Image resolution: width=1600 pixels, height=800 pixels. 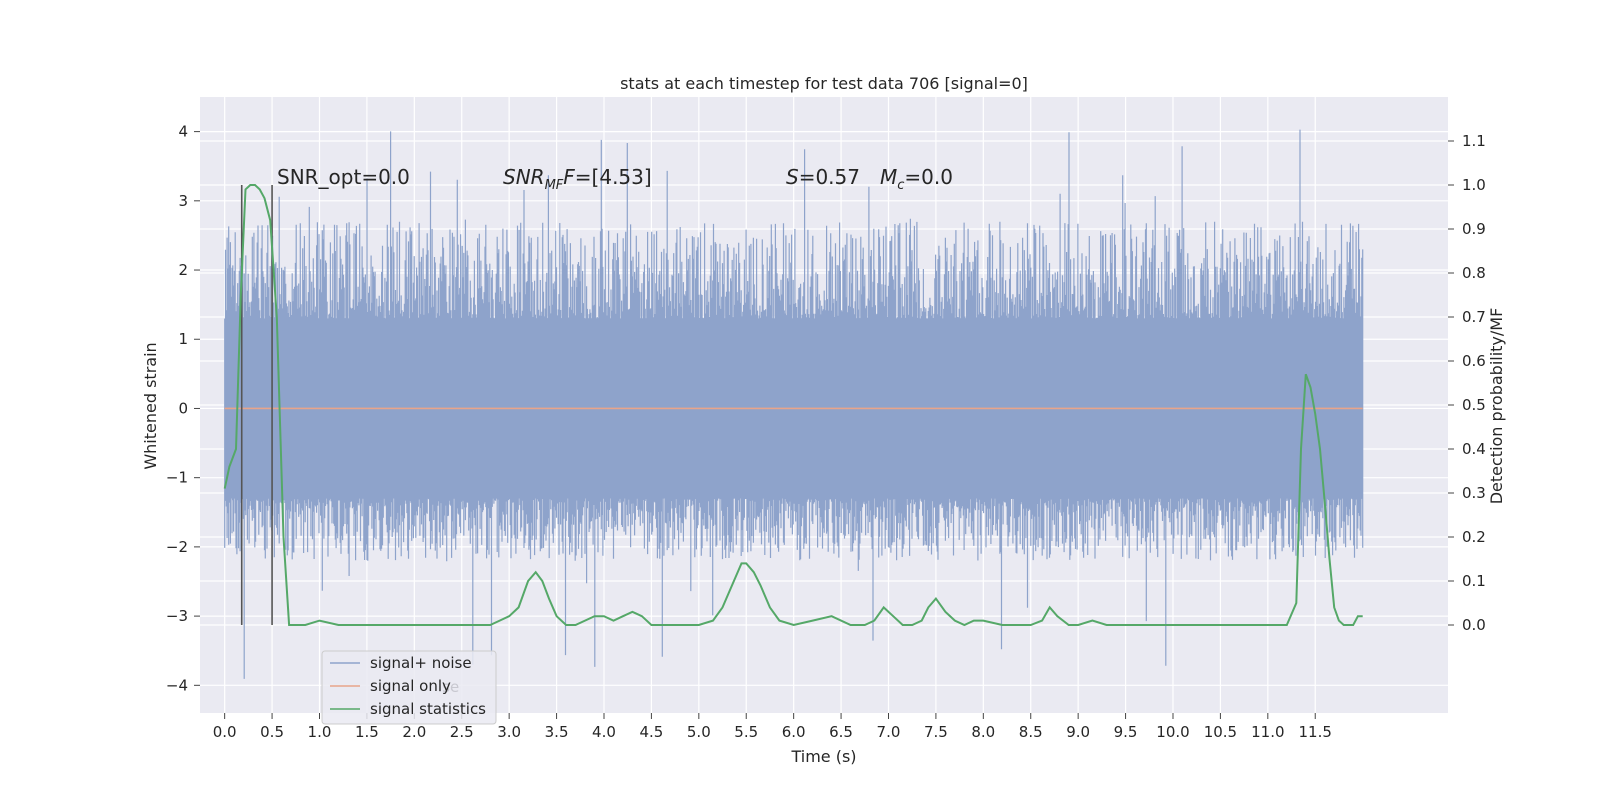 I want to click on x-tick-label: 9.5, so click(x=1126, y=732).